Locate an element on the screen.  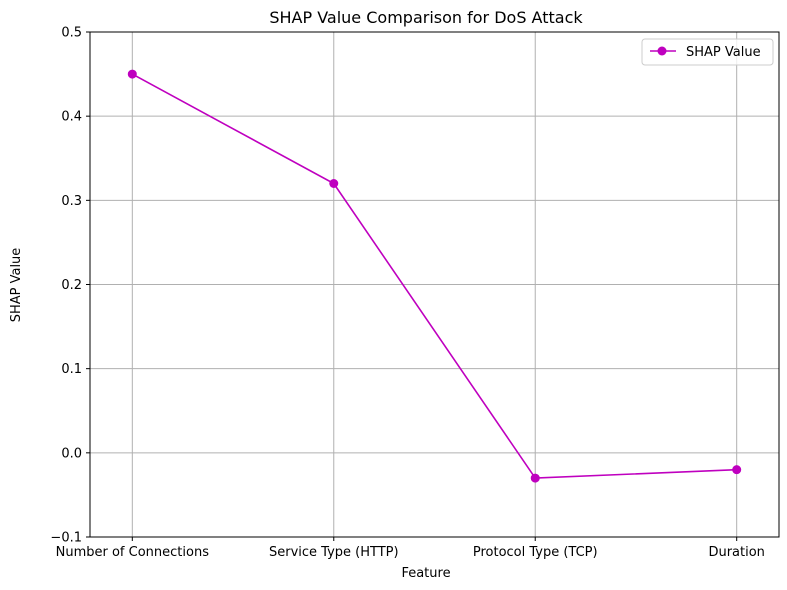
y-tick-label: 0.4 is located at coordinates (71, 117).